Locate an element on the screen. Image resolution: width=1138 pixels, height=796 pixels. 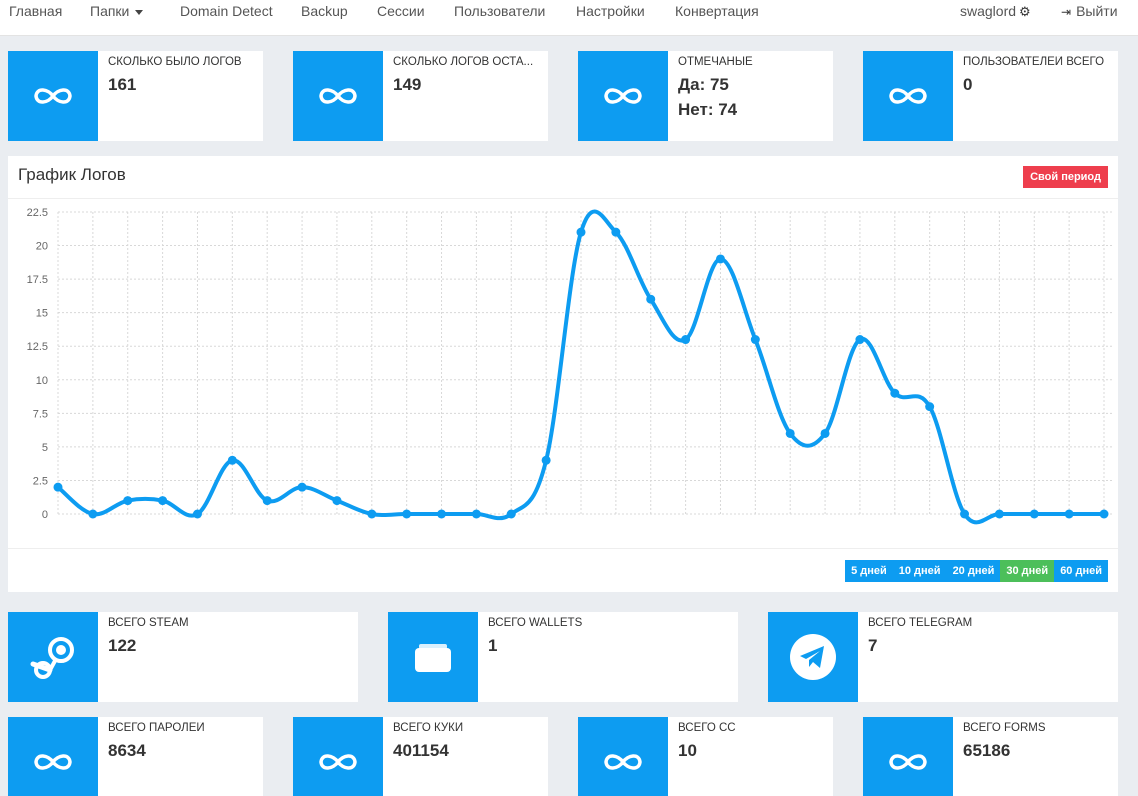
stat-card-wallets: Всего WALLETS 1 is located at coordinates (563, 657).